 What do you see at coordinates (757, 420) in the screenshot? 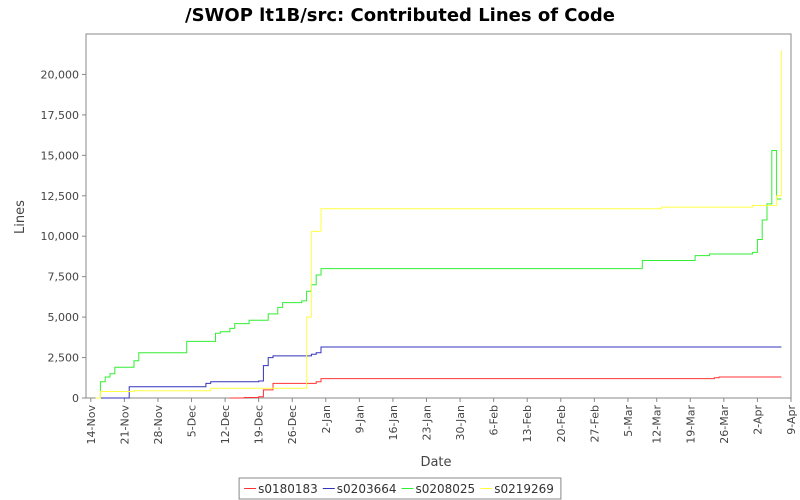
I see `x-tick-label: 2-Apr` at bounding box center [757, 420].